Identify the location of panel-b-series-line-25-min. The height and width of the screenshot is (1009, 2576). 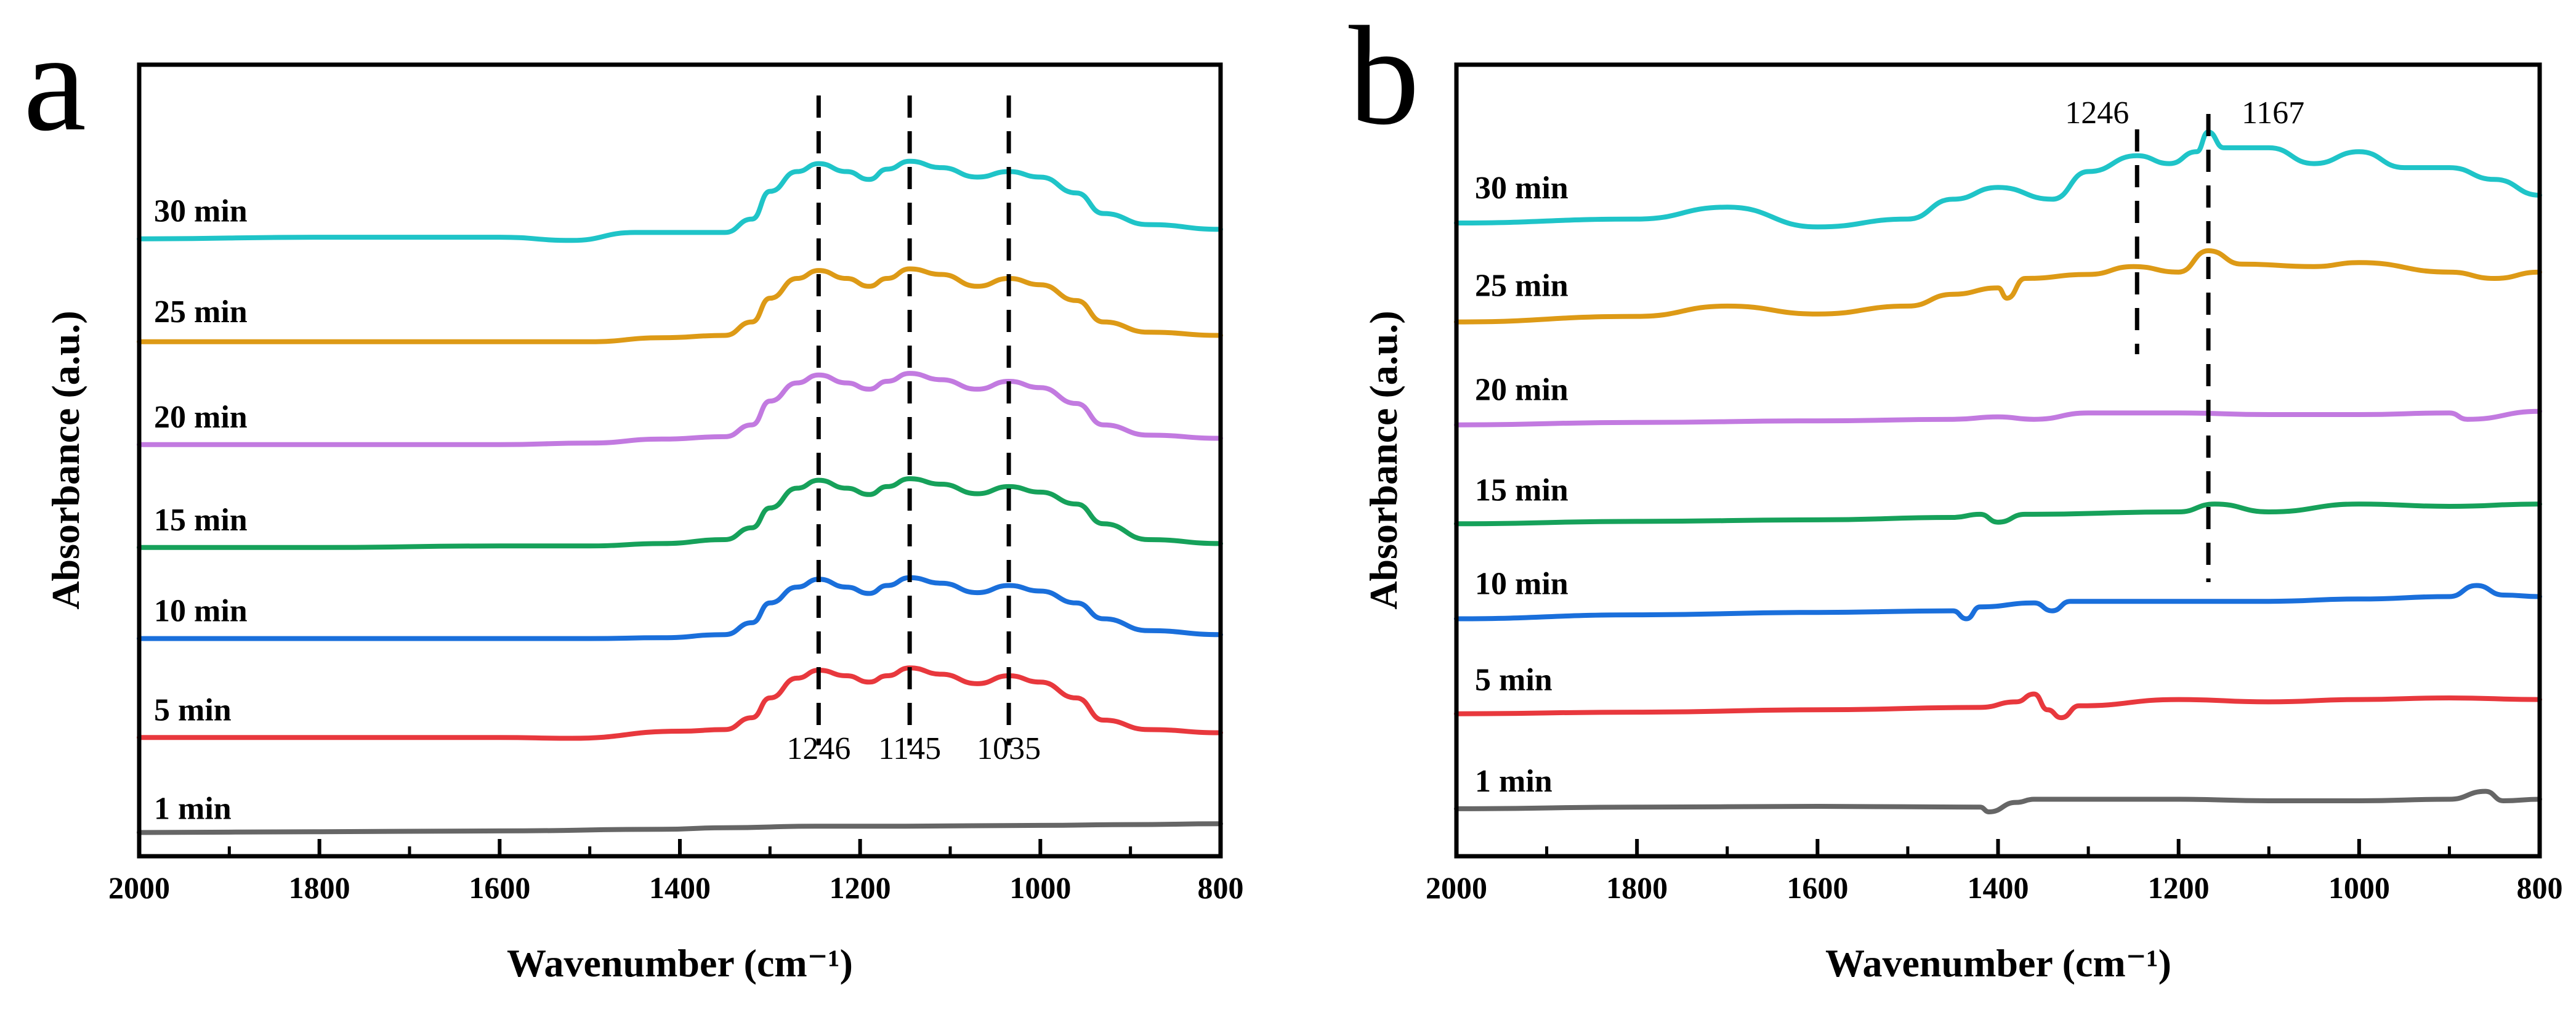
(1998, 287).